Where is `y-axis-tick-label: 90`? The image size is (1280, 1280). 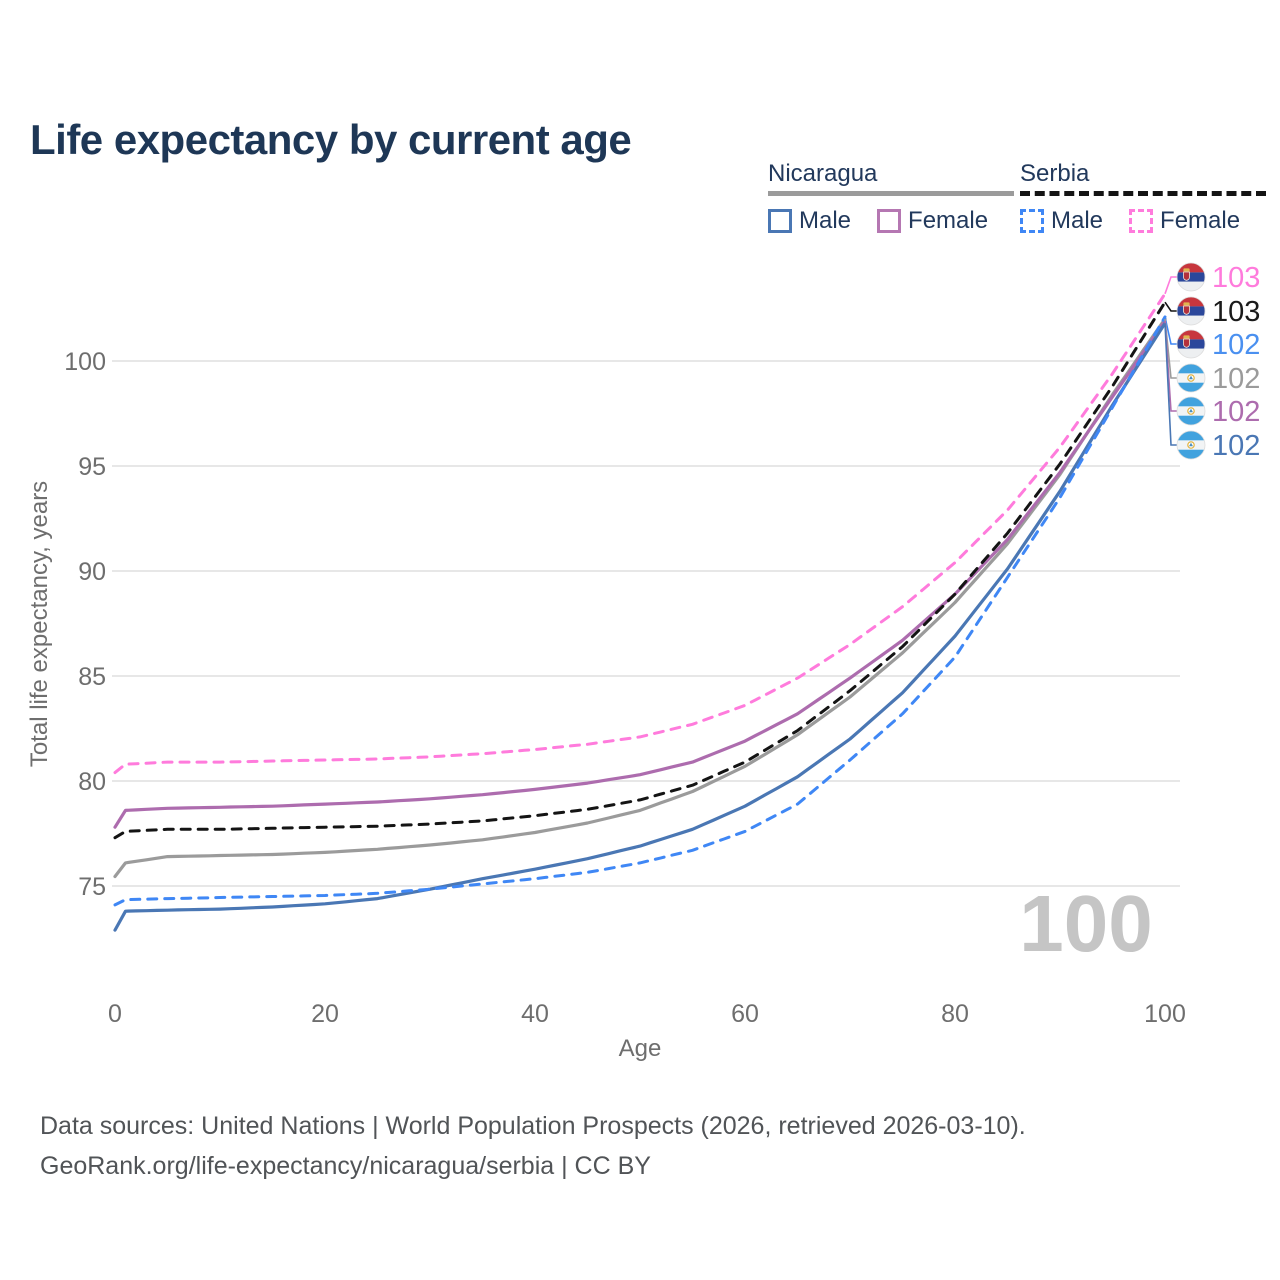
y-axis-tick-label: 90 is located at coordinates (92, 572).